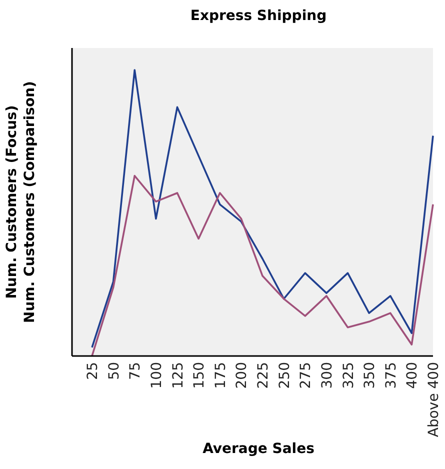 The width and height of the screenshot is (445, 469). Describe the element at coordinates (434, 400) in the screenshot. I see `x-tick-label: Above 400` at that location.